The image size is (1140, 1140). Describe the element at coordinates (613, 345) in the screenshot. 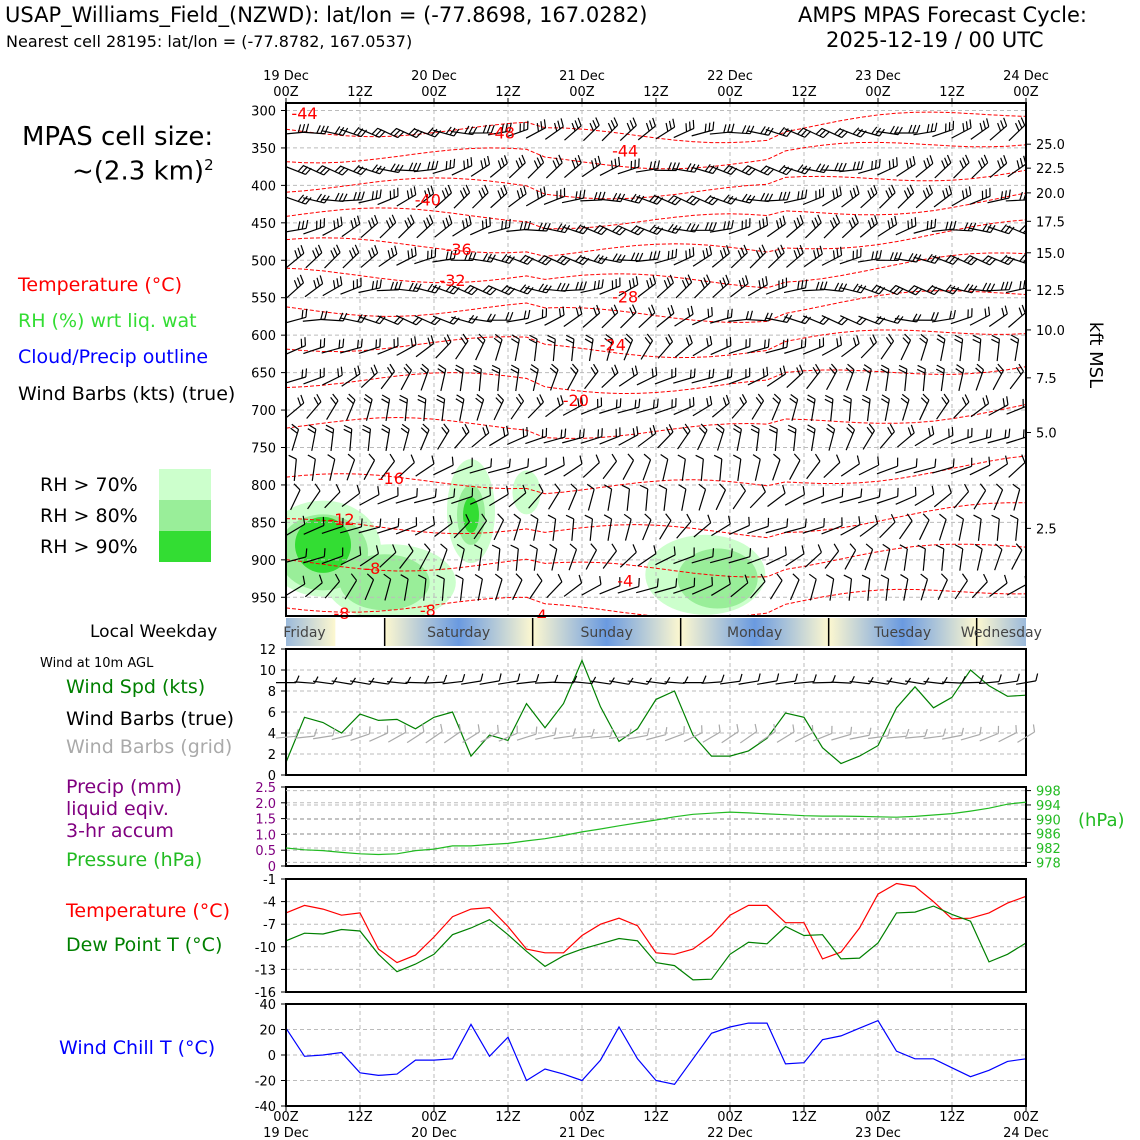

I see `isotherm-label: -24` at that location.